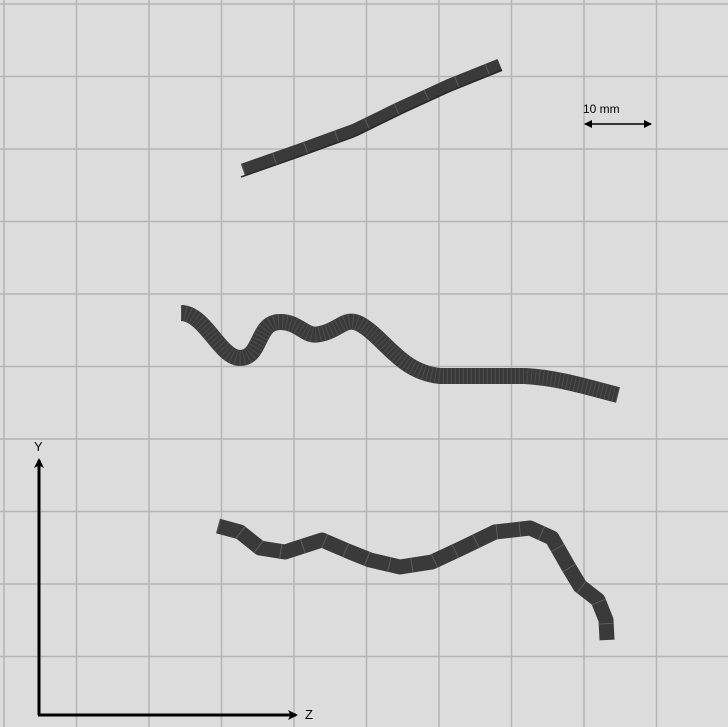 The width and height of the screenshot is (728, 727). I want to click on axes: Y Z, so click(173, 580).